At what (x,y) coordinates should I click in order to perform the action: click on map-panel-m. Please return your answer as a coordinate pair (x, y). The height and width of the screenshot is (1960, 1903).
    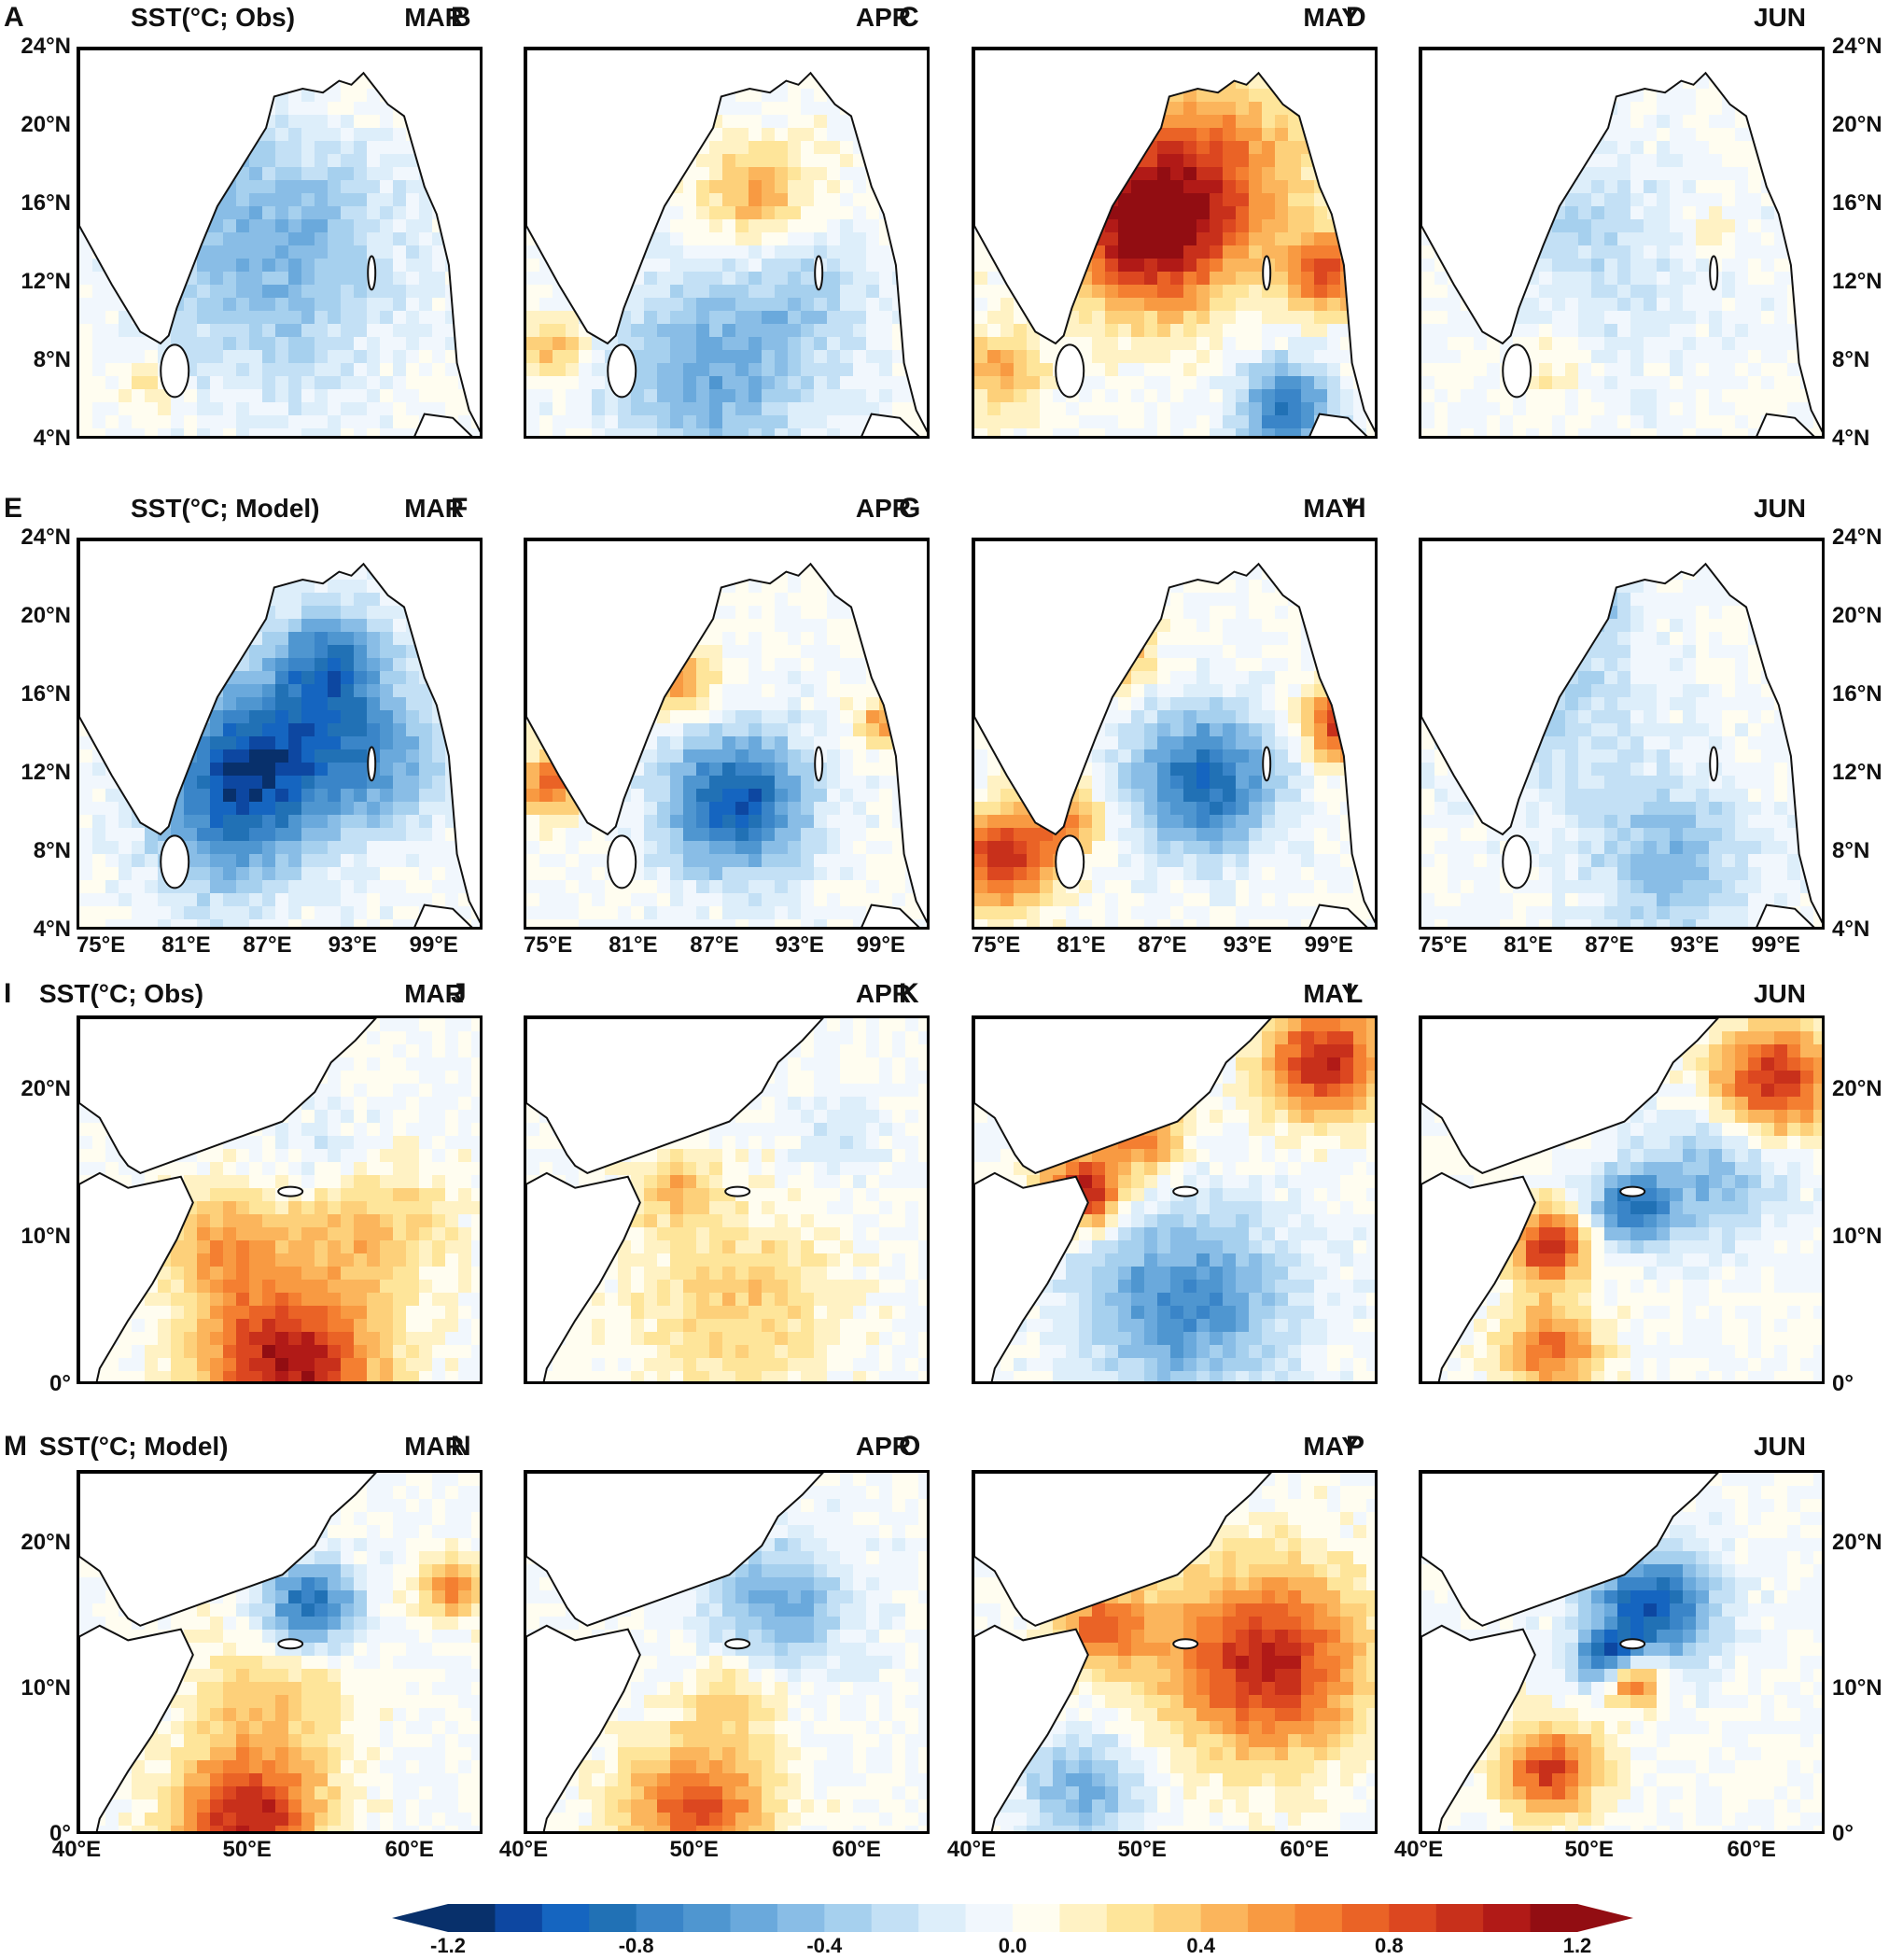
    Looking at the image, I should click on (280, 1652).